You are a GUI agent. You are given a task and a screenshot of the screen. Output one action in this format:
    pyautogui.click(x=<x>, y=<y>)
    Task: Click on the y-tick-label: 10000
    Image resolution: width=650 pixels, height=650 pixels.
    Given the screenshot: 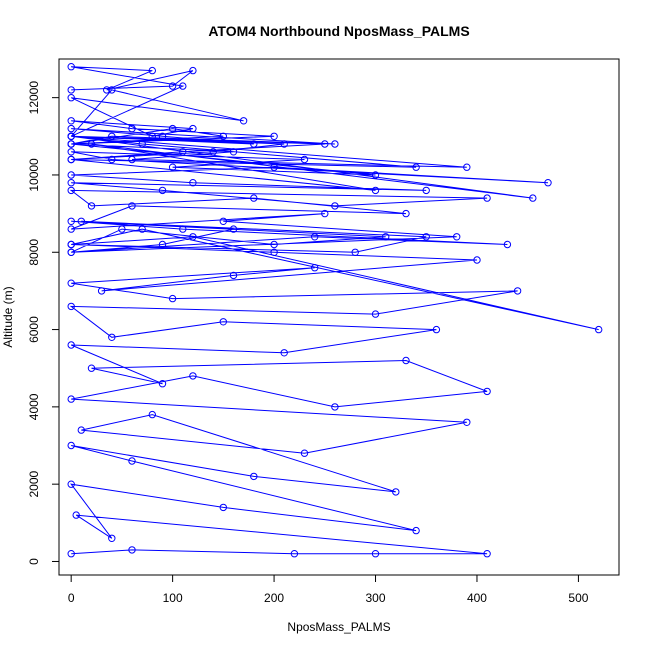 What is the action you would take?
    pyautogui.click(x=34, y=175)
    